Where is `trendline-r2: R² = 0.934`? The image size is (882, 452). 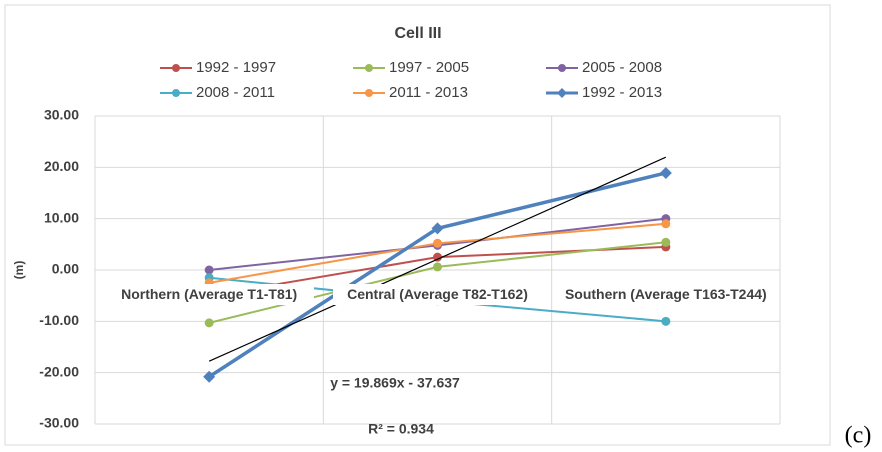 trendline-r2: R² = 0.934 is located at coordinates (401, 429).